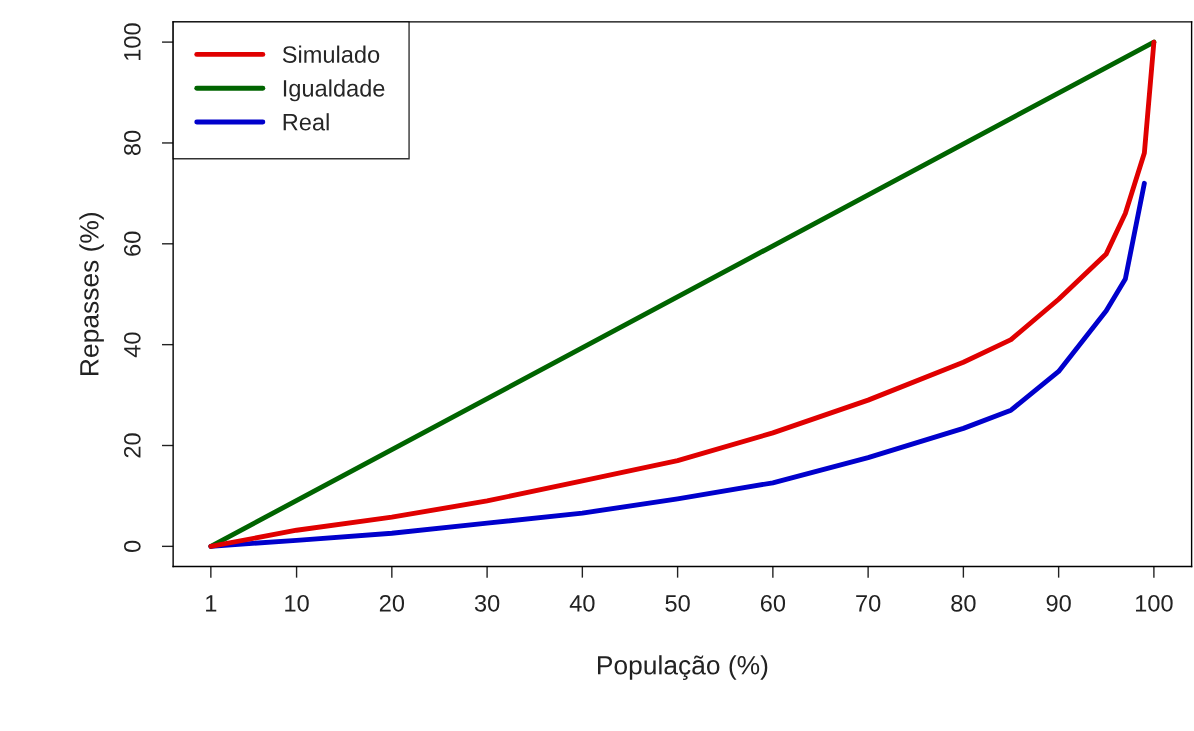 The height and width of the screenshot is (731, 1194). I want to click on y-tick-label: 100, so click(132, 41).